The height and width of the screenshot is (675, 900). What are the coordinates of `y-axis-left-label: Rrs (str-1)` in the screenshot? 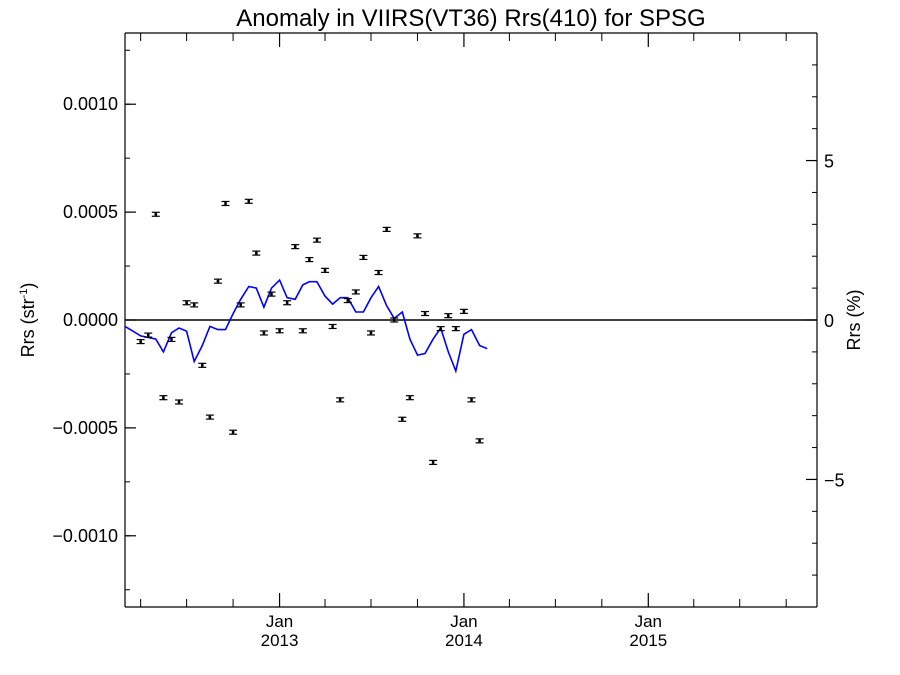 It's located at (28, 320).